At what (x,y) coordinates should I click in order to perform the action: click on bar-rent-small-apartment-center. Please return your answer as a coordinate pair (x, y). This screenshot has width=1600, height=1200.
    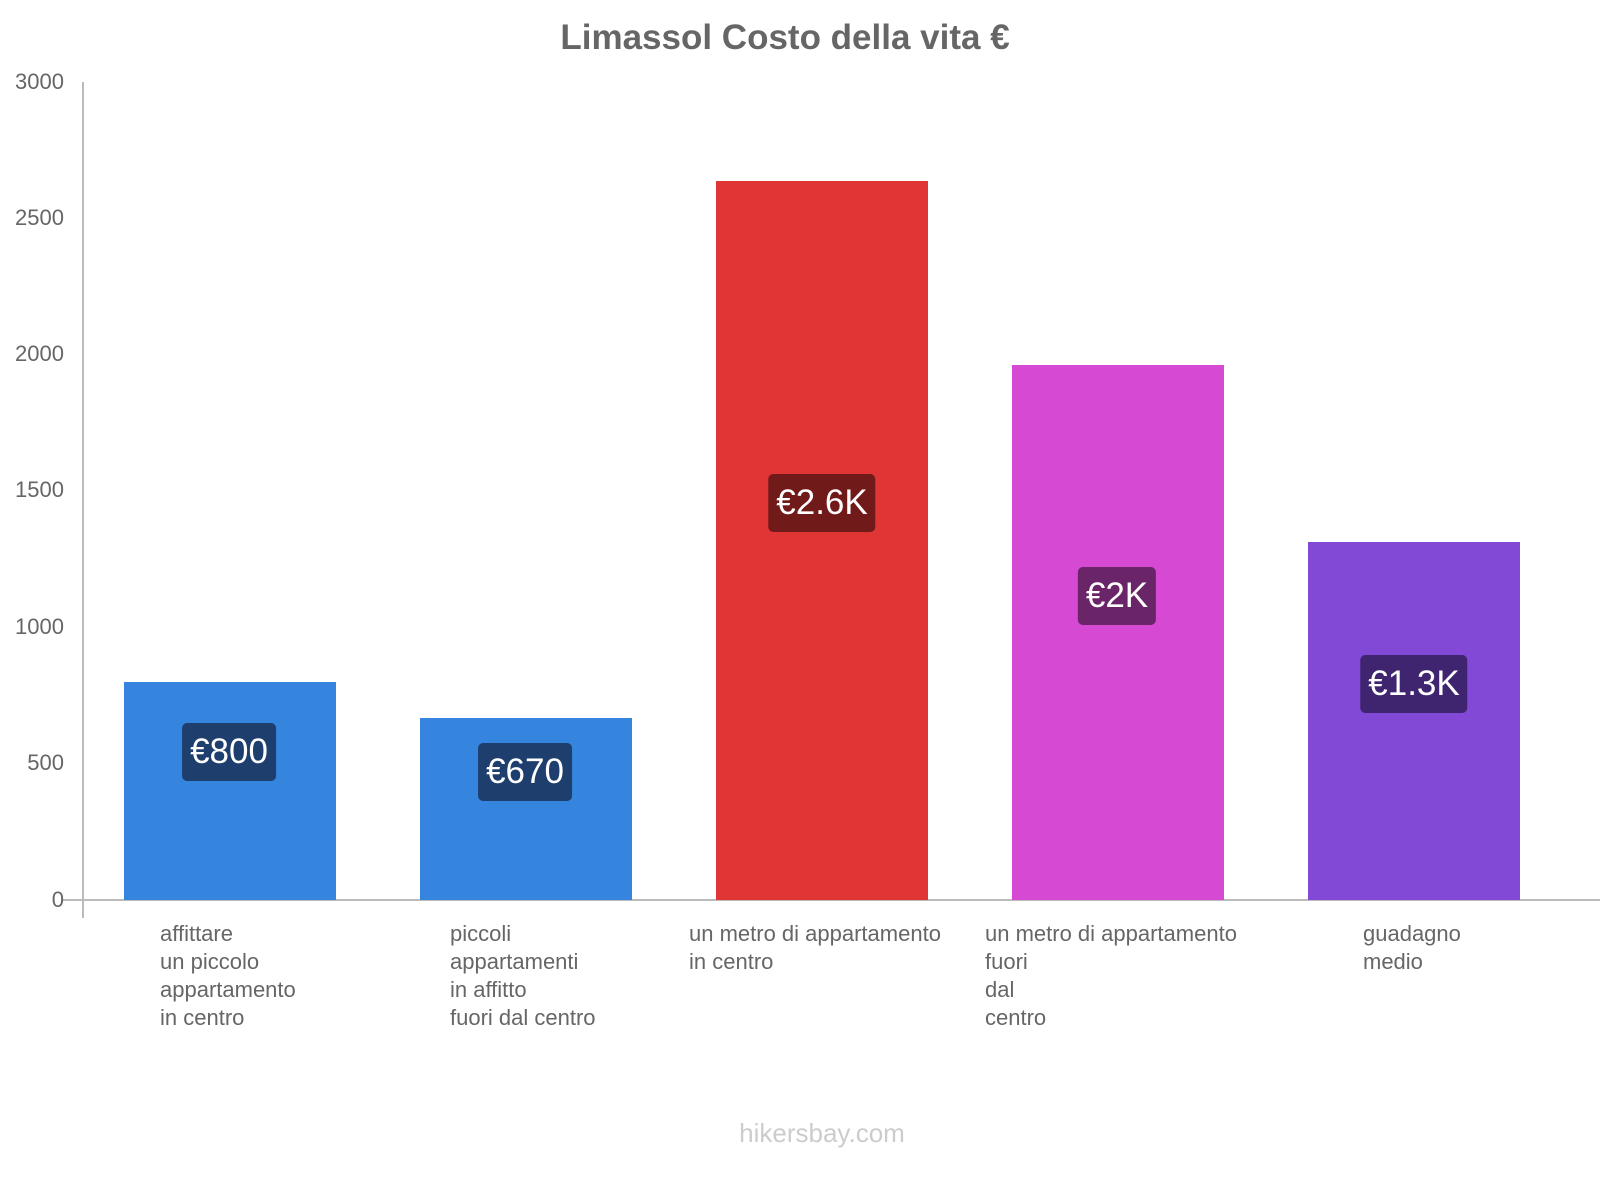
    Looking at the image, I should click on (230, 791).